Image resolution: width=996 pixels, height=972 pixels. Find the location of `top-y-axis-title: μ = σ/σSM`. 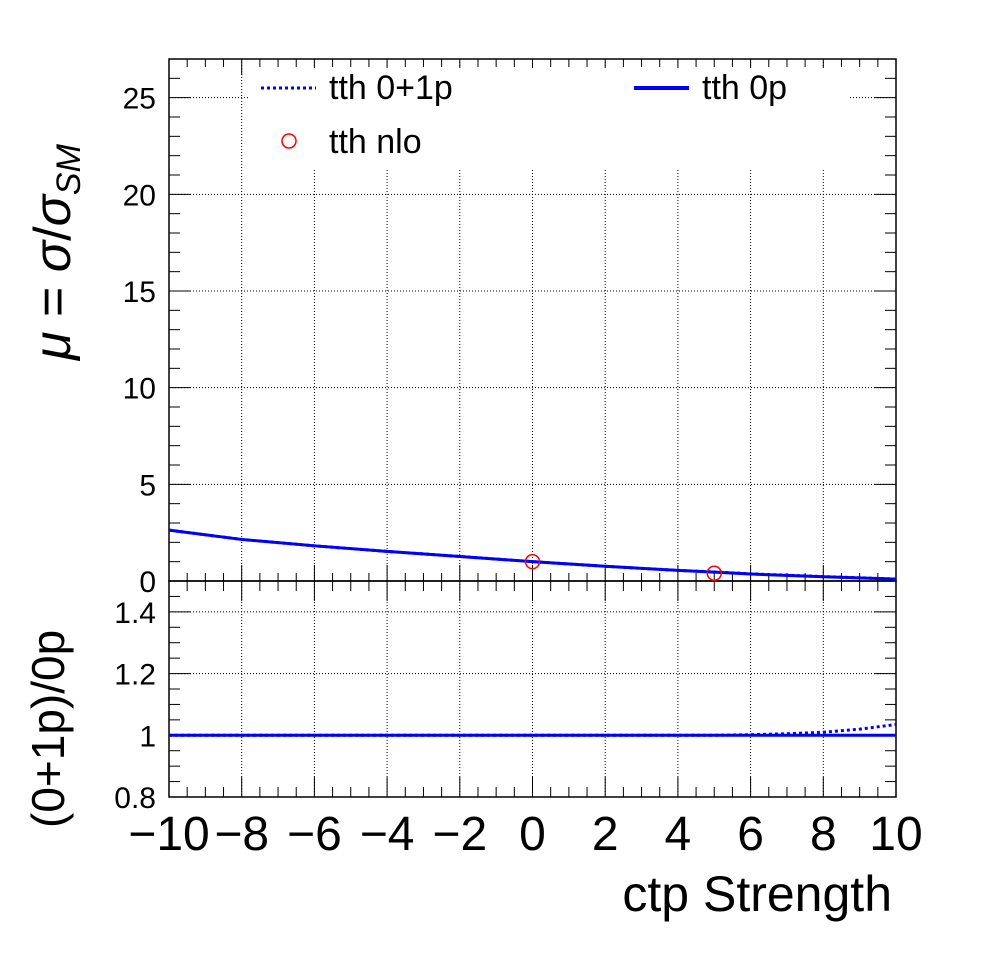

top-y-axis-title: μ = σ/σSM is located at coordinates (56, 252).